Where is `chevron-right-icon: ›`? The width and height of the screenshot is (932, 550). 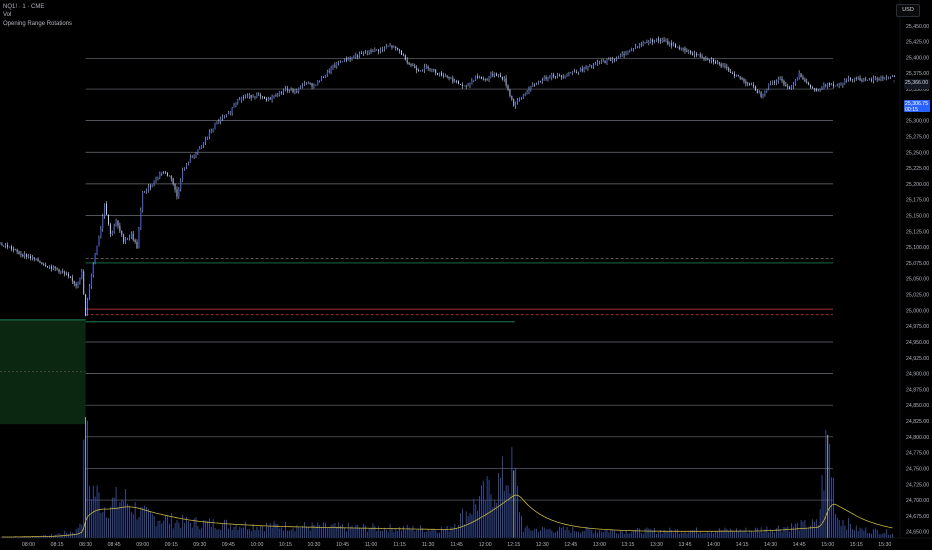
chevron-right-icon: › is located at coordinates (894, 82).